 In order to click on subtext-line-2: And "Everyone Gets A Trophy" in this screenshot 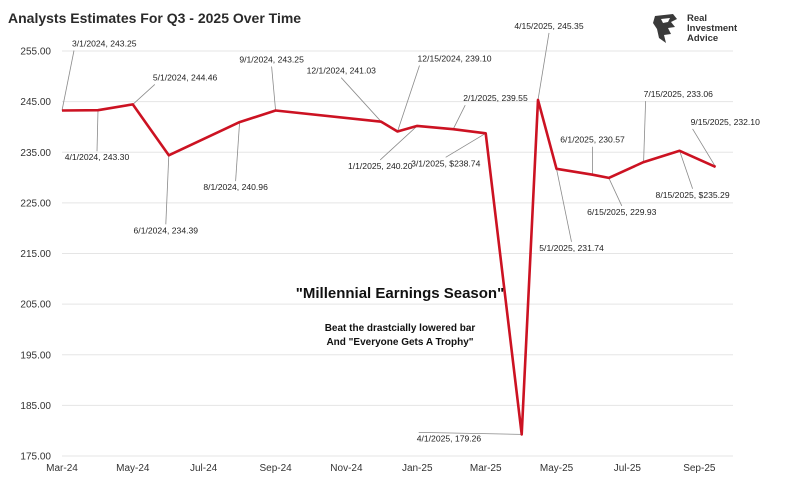, I will do `click(400, 342)`.